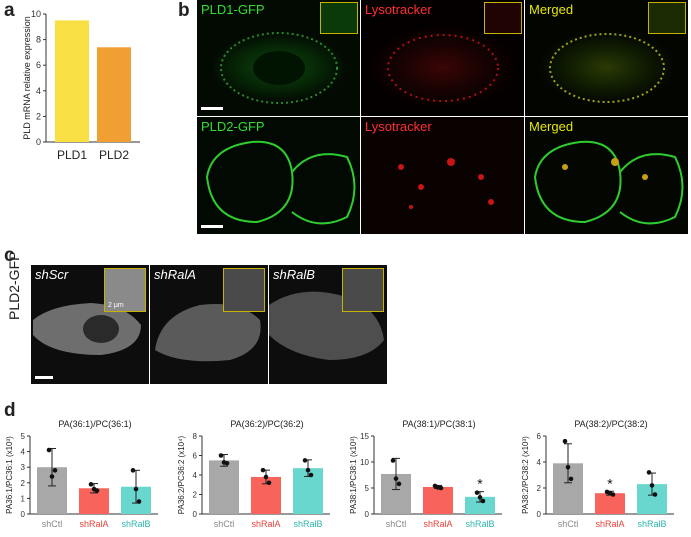 This screenshot has height=537, width=691. I want to click on chart-title: PA(38:1)/PC(38:1), so click(438, 424).